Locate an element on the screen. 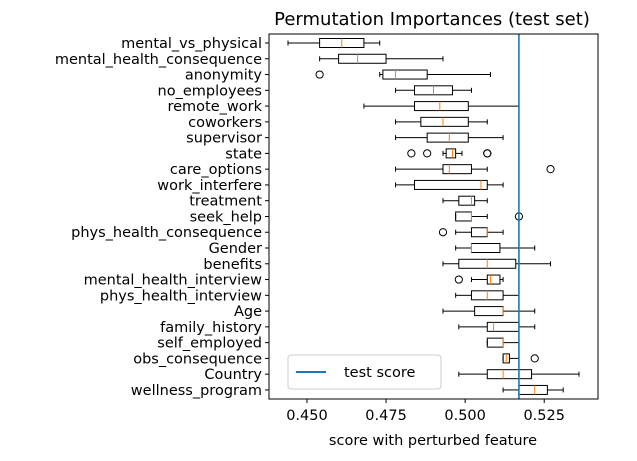 Image resolution: width=637 pixels, height=461 pixels. box-mental_health_interview is located at coordinates (479, 279).